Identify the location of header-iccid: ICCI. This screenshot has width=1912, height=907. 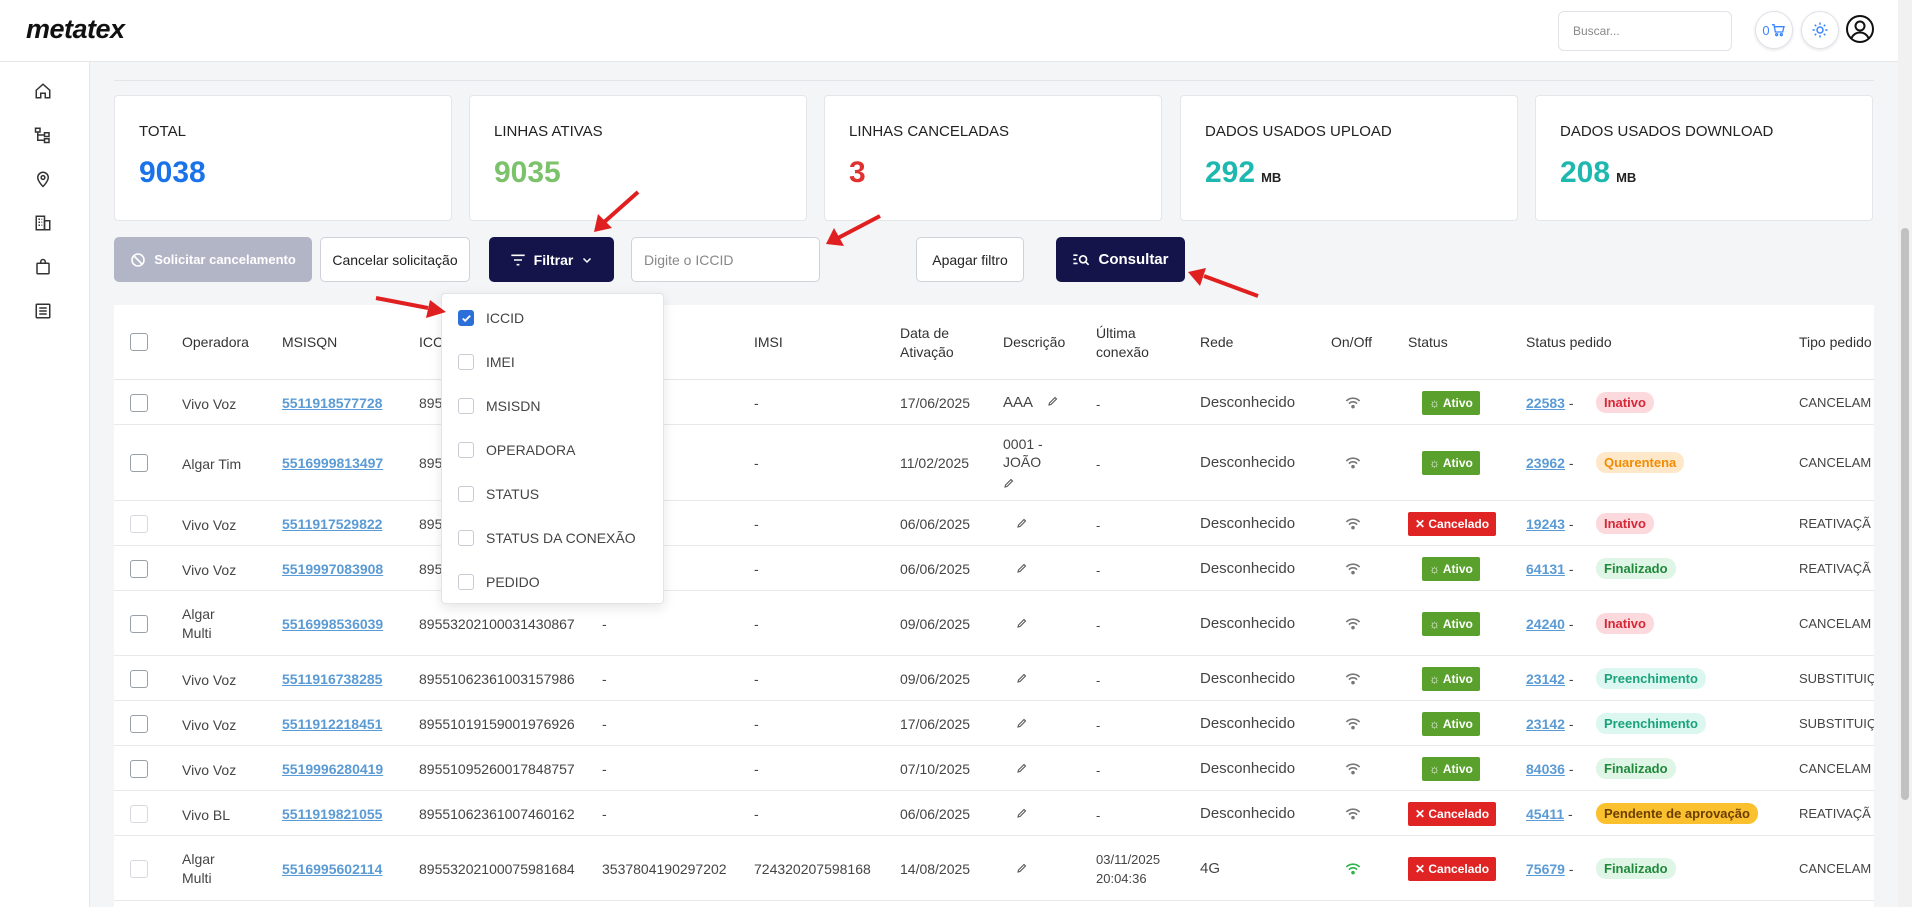
(433, 342).